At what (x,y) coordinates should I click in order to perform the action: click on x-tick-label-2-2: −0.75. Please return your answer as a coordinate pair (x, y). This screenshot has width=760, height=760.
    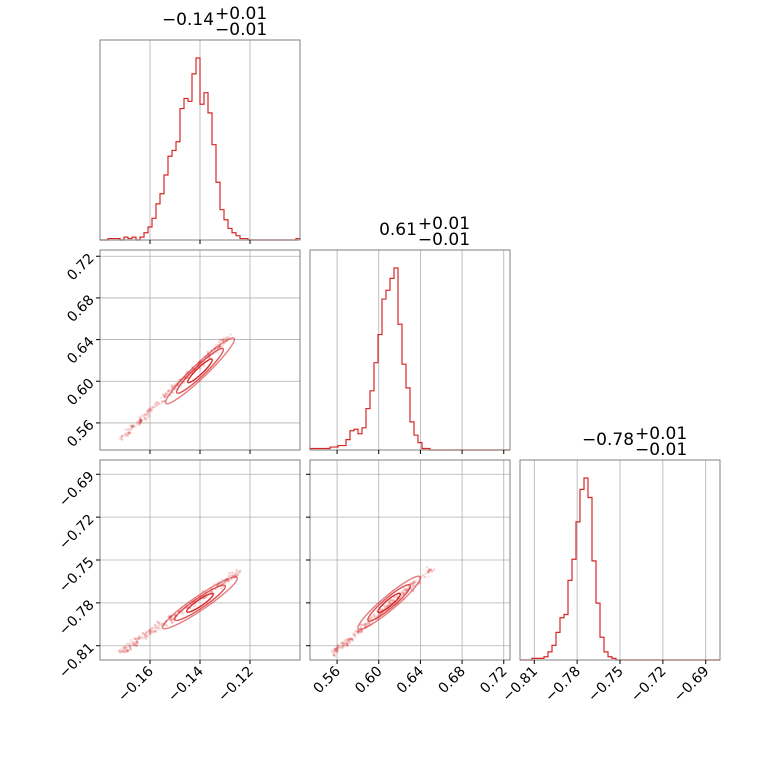
    Looking at the image, I should click on (606, 685).